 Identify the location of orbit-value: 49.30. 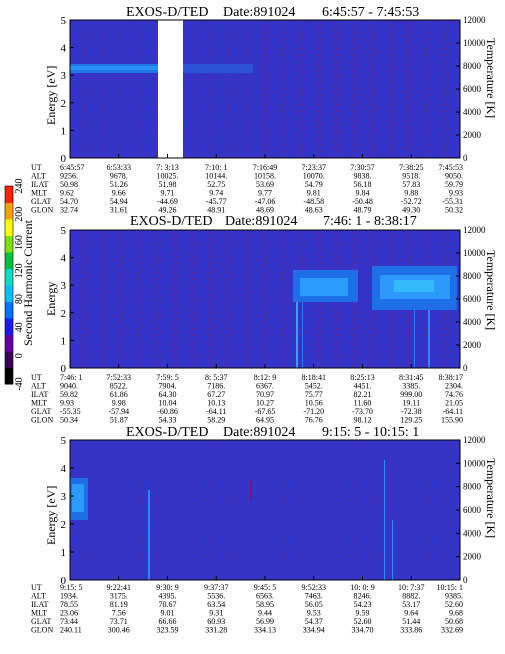
(411, 210).